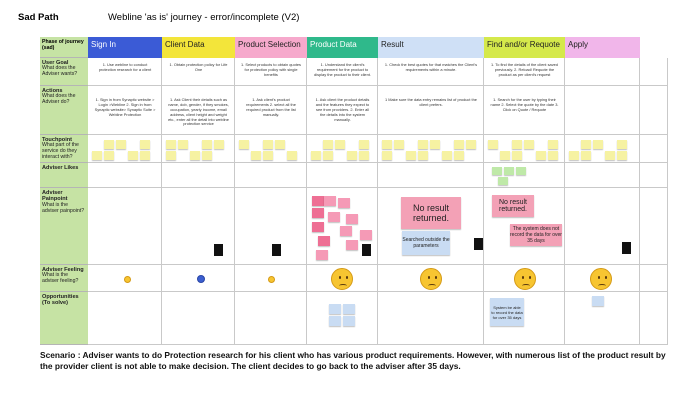  Describe the element at coordinates (52, 91) in the screenshot. I see `row-title: Actions` at that location.